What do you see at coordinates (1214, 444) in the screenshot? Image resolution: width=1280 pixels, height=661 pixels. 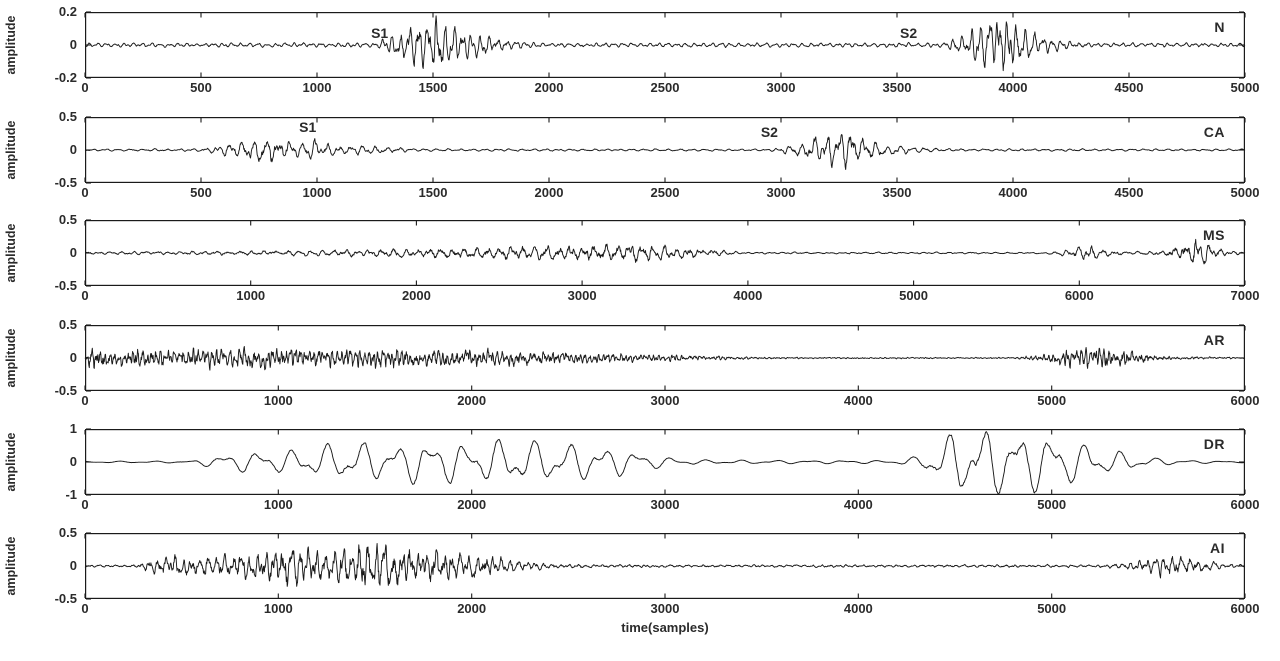 I see `signal-class-label: DR` at bounding box center [1214, 444].